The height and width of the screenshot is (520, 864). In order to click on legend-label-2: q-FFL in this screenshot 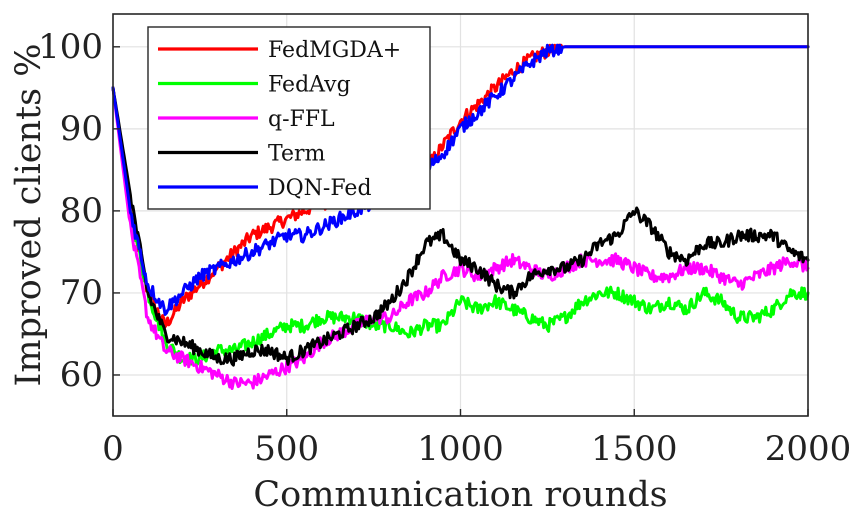, I will do `click(301, 119)`.